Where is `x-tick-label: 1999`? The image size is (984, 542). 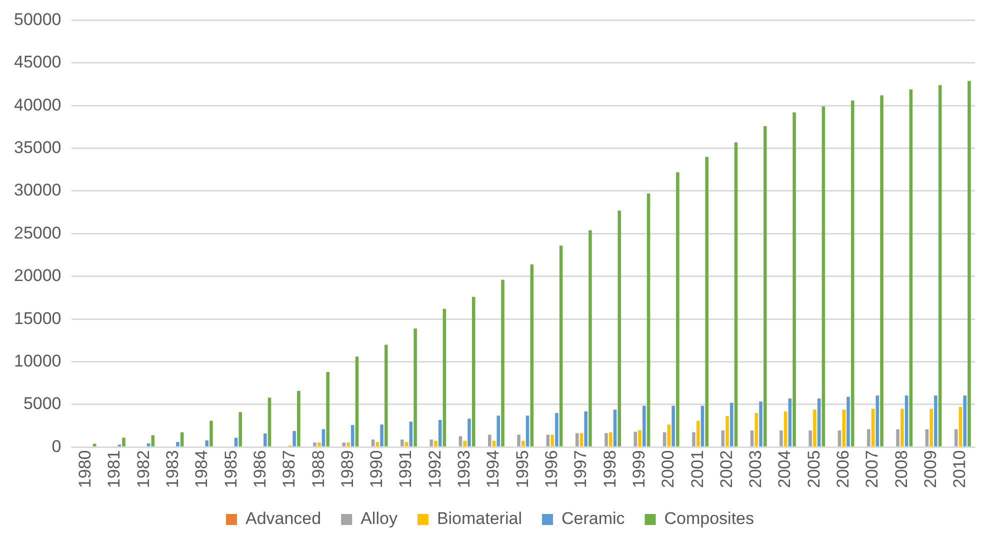
x-tick-label: 1999 is located at coordinates (638, 469).